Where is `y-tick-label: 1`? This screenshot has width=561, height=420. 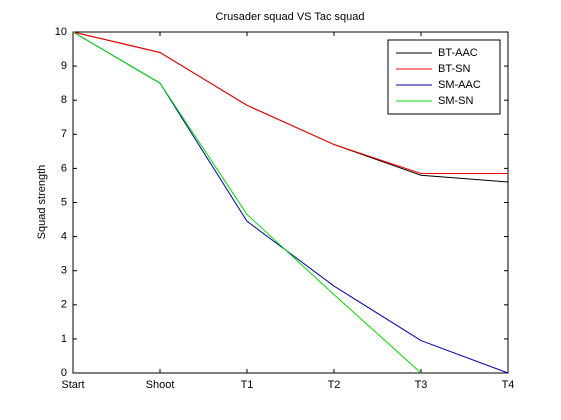
y-tick-label: 1 is located at coordinates (64, 339).